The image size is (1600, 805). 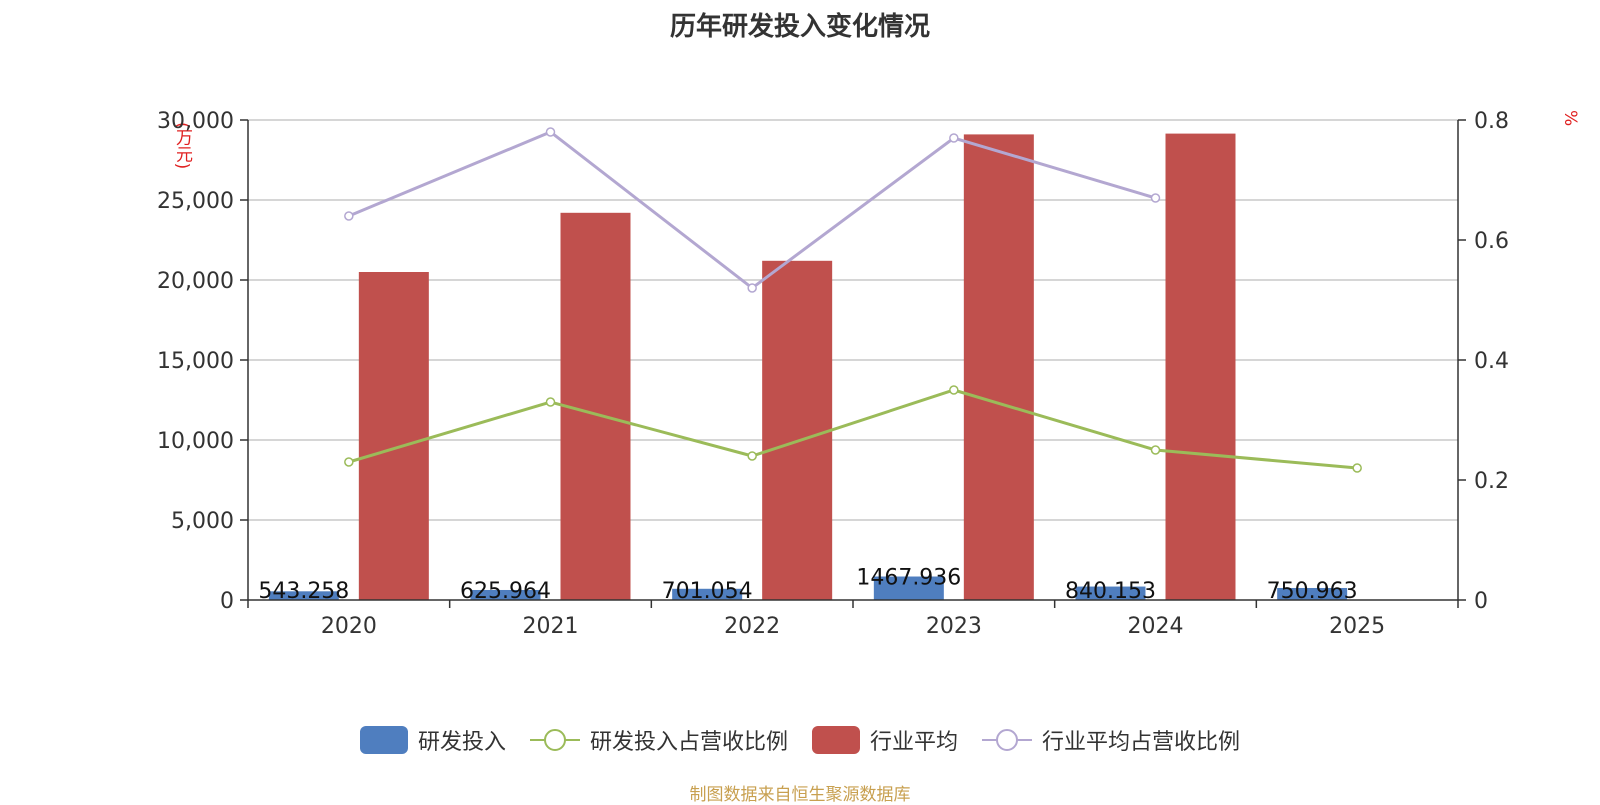 What do you see at coordinates (182, 146) in the screenshot?
I see `left-axis-unit: (万元)` at bounding box center [182, 146].